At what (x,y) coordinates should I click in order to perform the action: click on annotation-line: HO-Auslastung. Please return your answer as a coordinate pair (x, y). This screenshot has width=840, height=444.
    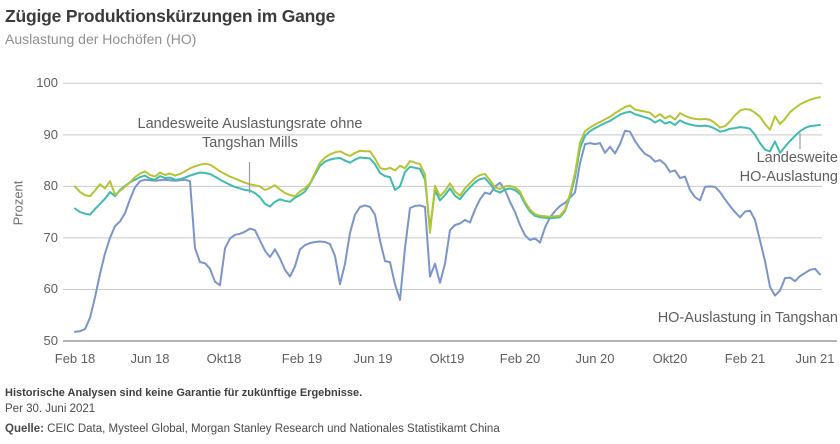
    Looking at the image, I should click on (788, 177).